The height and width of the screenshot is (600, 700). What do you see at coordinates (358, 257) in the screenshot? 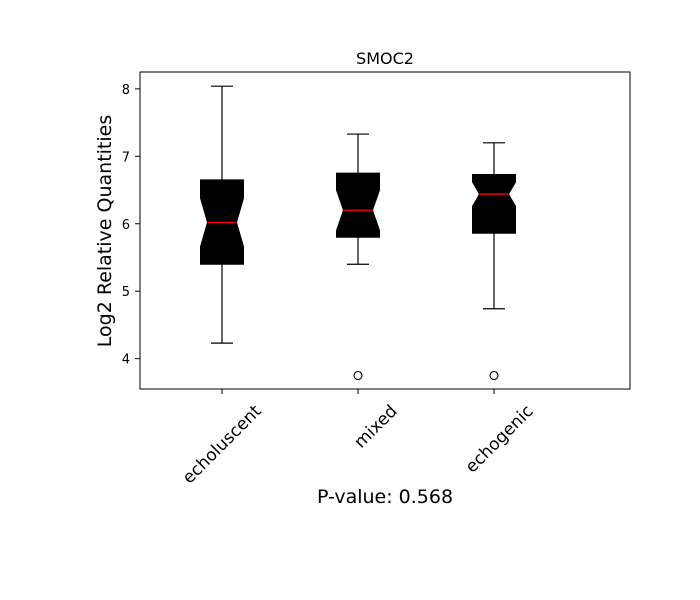
I see `box-mixed` at bounding box center [358, 257].